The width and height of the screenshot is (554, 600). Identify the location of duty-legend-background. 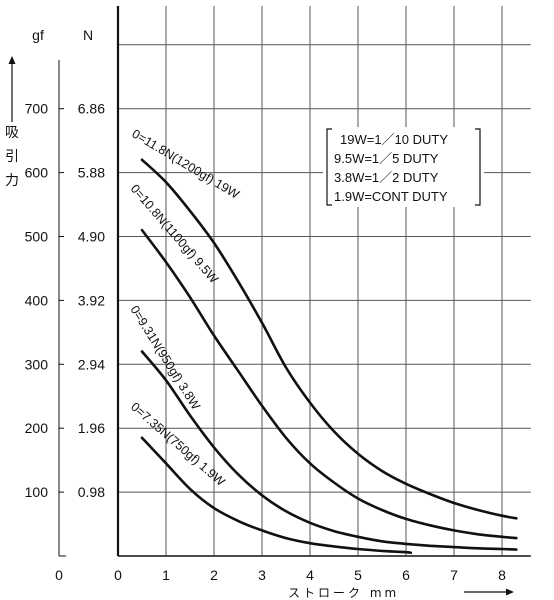
(403, 167).